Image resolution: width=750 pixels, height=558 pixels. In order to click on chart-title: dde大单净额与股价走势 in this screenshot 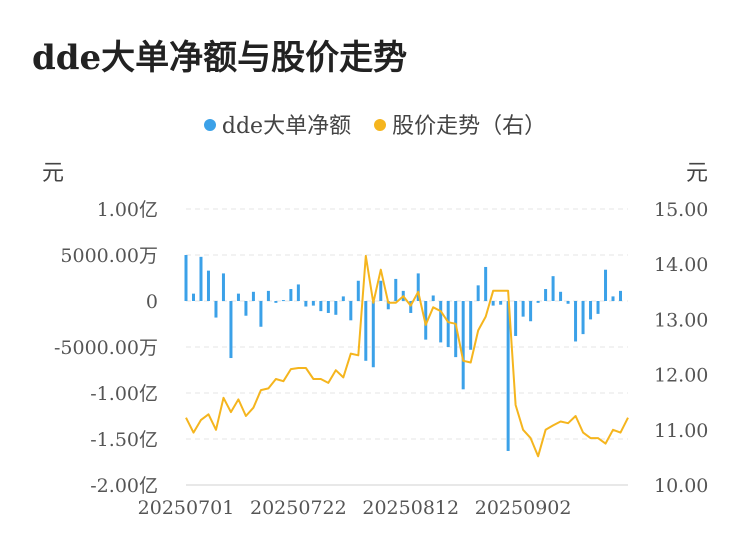, I will do `click(220, 58)`.